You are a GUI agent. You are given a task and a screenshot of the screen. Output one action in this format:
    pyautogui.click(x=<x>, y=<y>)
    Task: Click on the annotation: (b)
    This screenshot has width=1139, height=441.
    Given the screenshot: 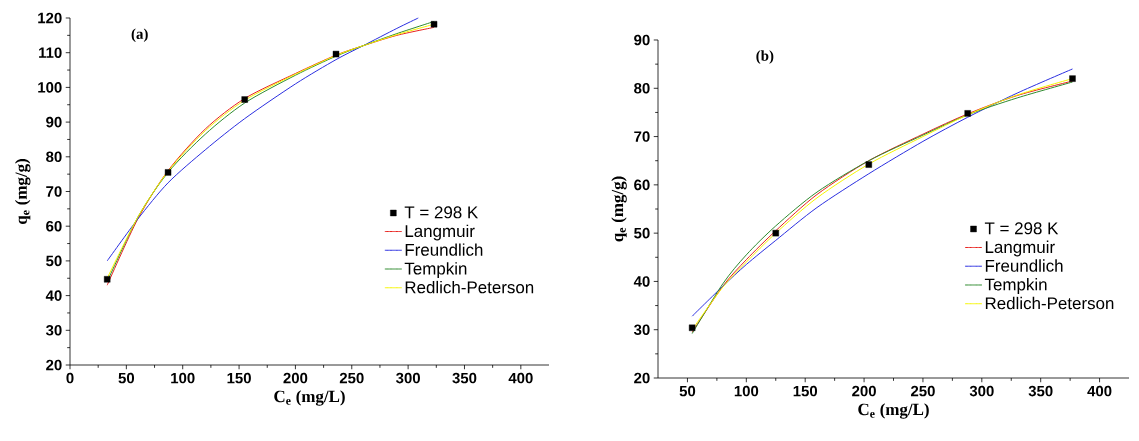 What is the action you would take?
    pyautogui.click(x=765, y=57)
    